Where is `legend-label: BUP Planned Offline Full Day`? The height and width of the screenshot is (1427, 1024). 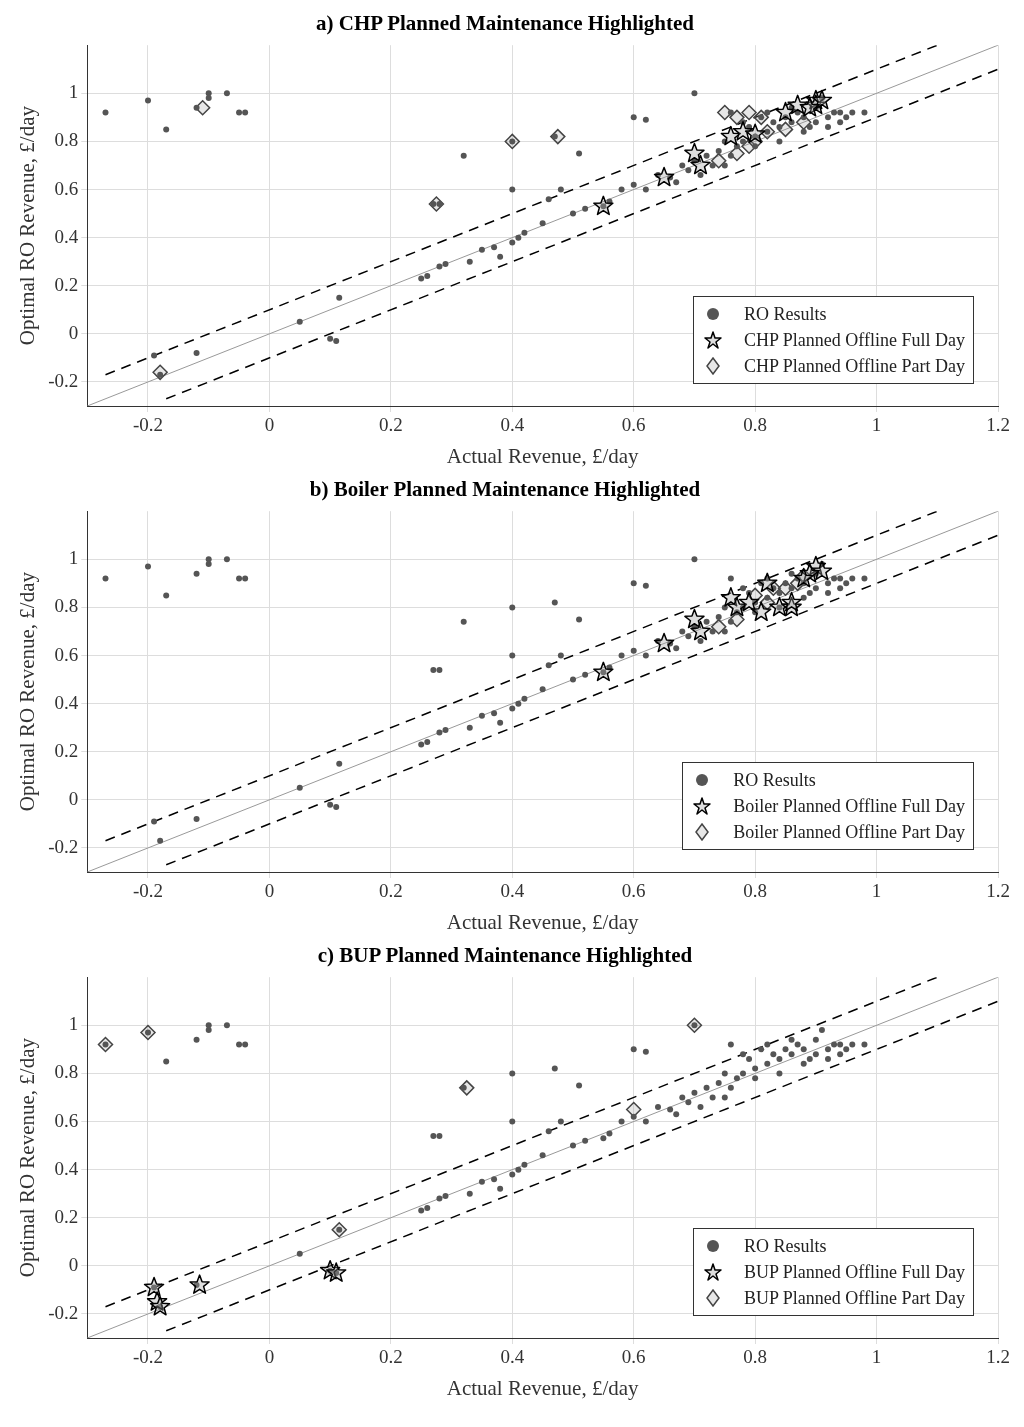
legend-label: BUP Planned Offline Full Day is located at coordinates (854, 1272).